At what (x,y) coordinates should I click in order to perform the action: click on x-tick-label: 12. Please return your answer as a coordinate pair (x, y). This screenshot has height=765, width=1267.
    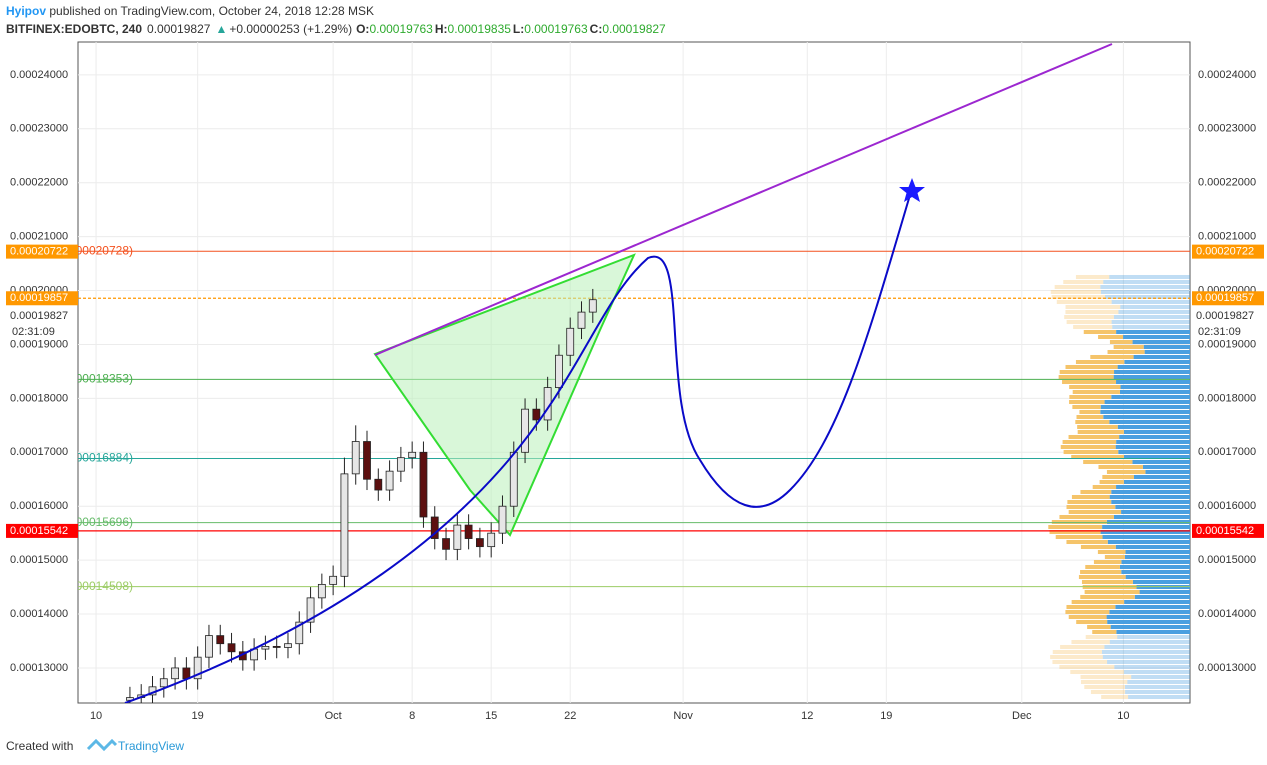
    Looking at the image, I should click on (807, 716).